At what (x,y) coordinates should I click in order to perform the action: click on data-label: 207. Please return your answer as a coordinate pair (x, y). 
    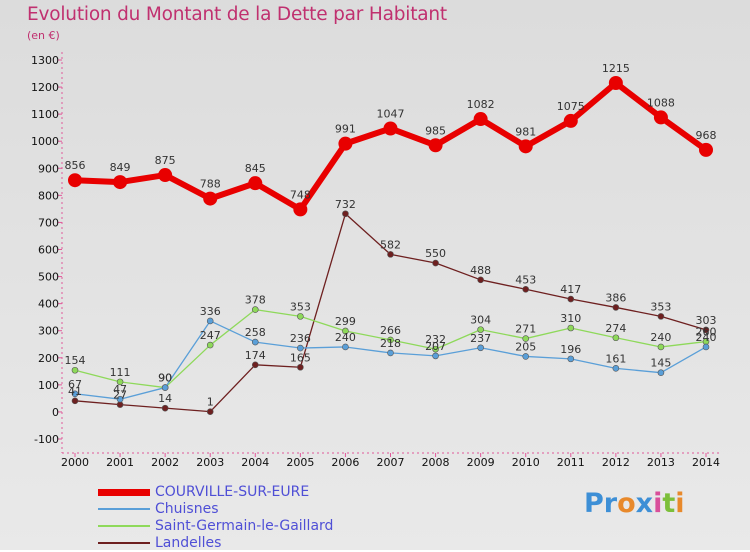
    Looking at the image, I should click on (435, 346).